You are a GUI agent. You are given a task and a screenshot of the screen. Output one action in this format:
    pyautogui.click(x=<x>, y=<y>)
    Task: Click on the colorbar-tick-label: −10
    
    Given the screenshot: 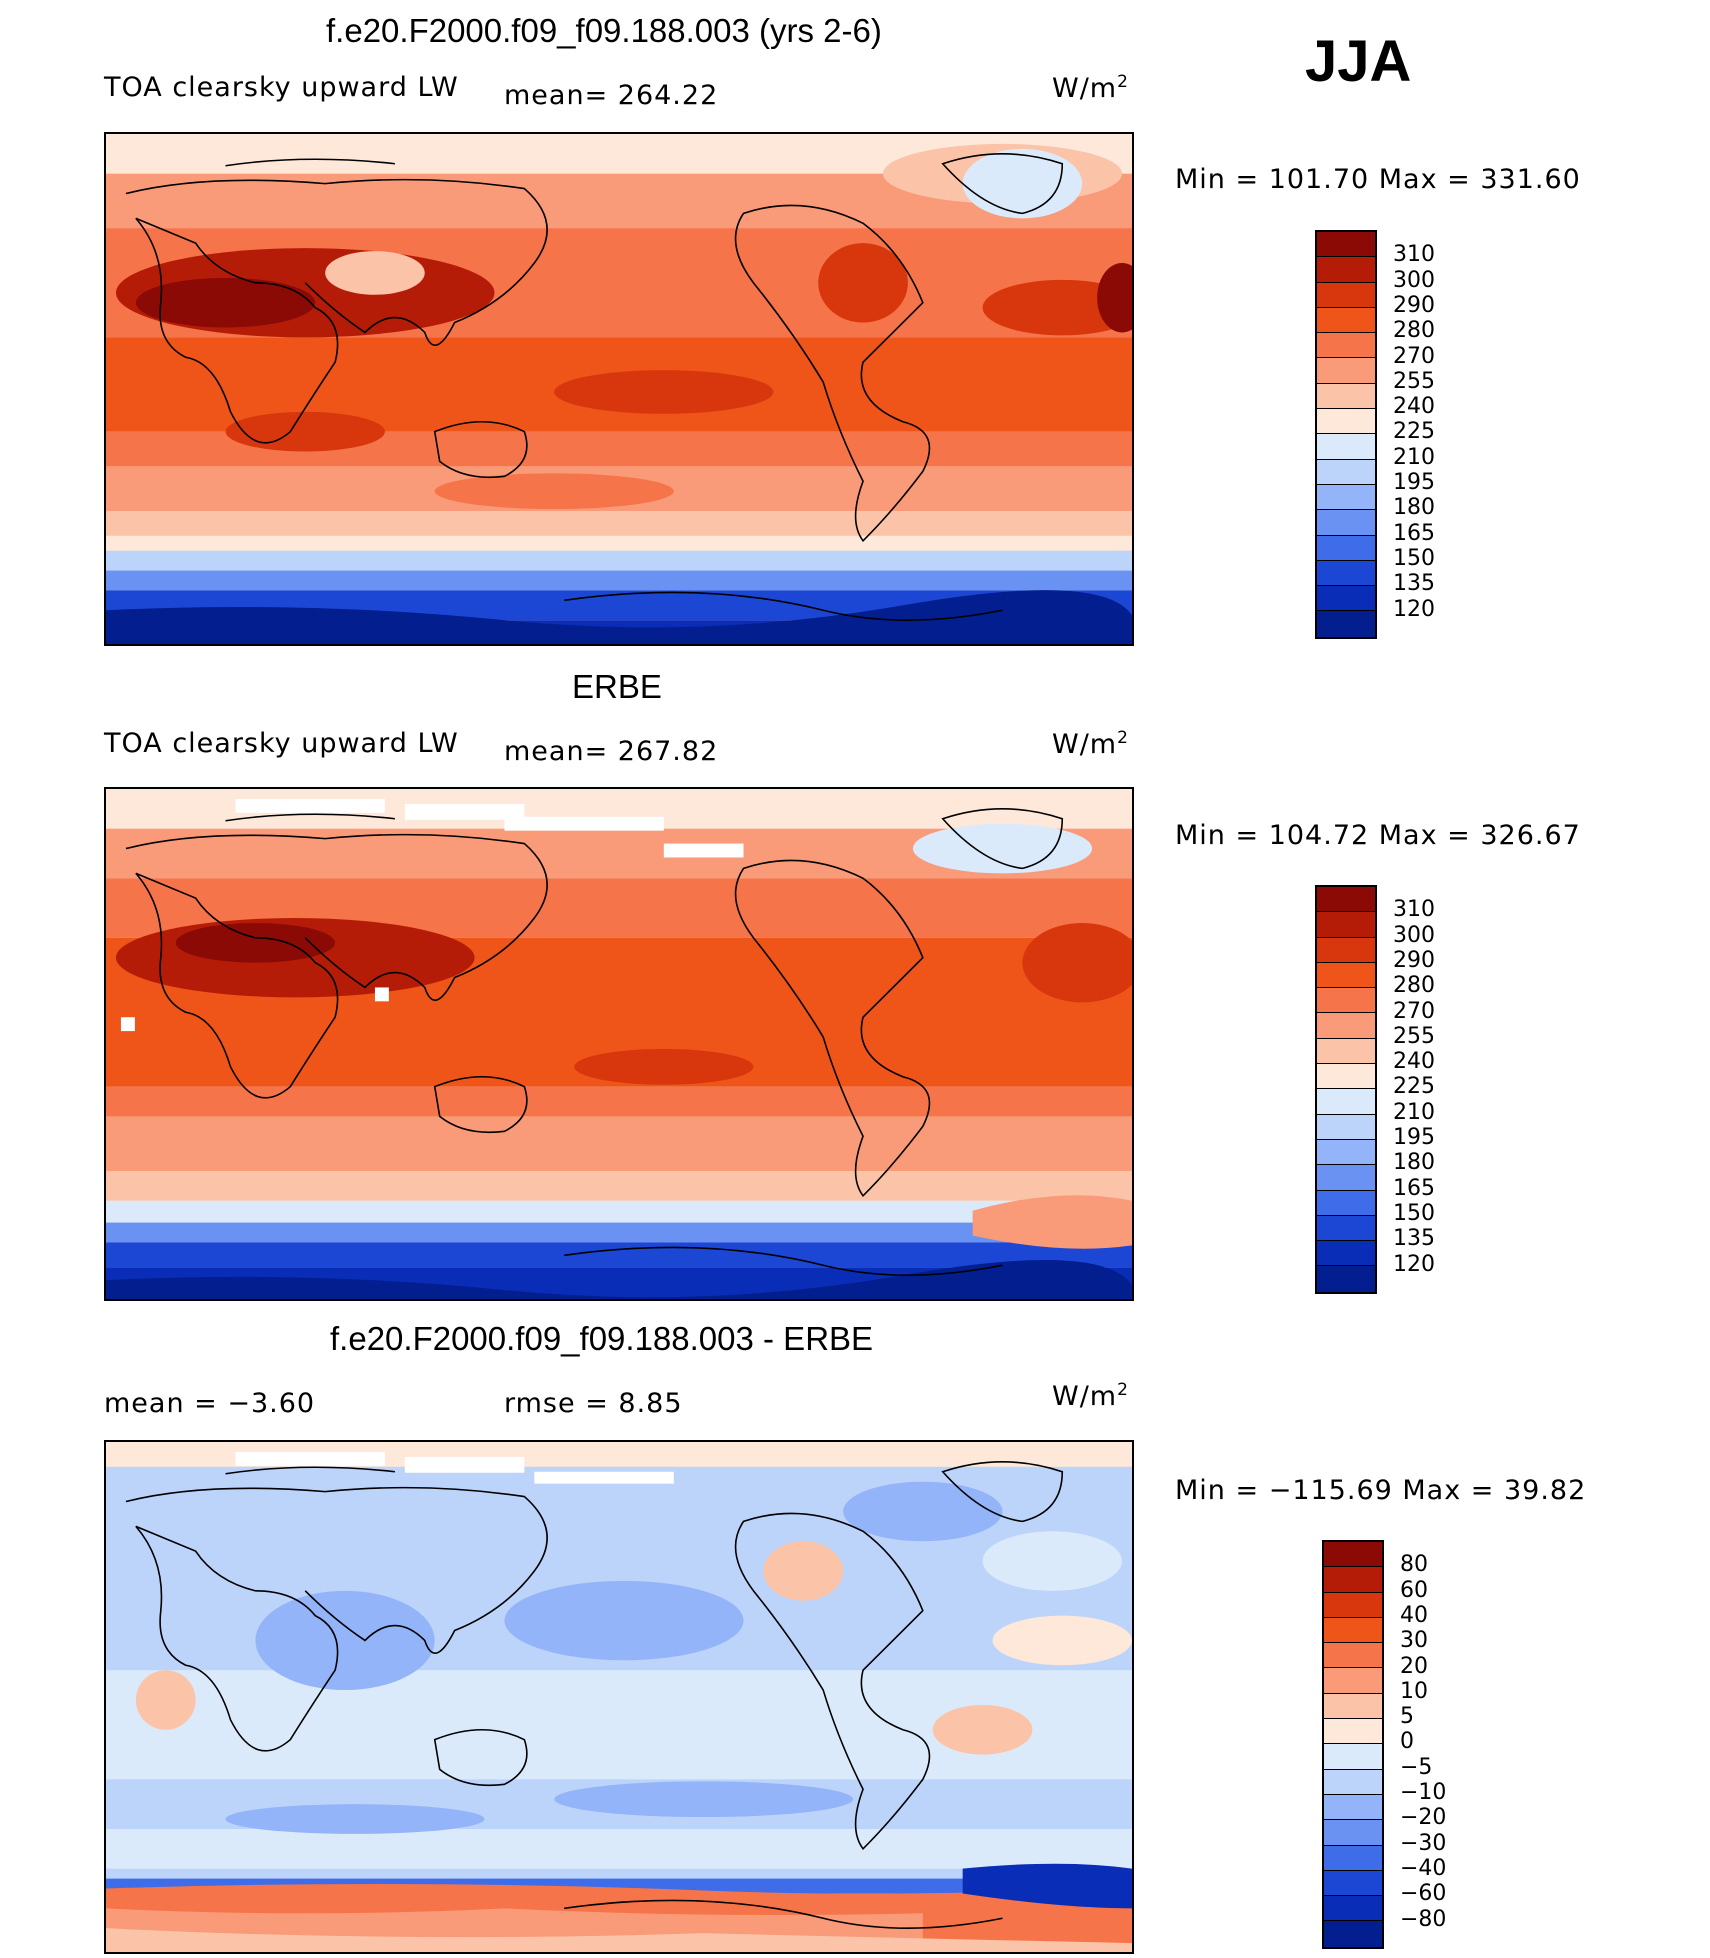 What is the action you would take?
    pyautogui.click(x=1423, y=1792)
    